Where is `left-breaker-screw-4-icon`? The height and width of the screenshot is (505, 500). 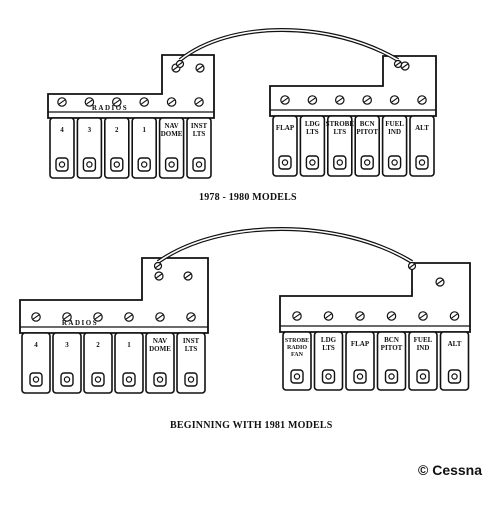 left-breaker-screw-4-icon is located at coordinates (144, 102).